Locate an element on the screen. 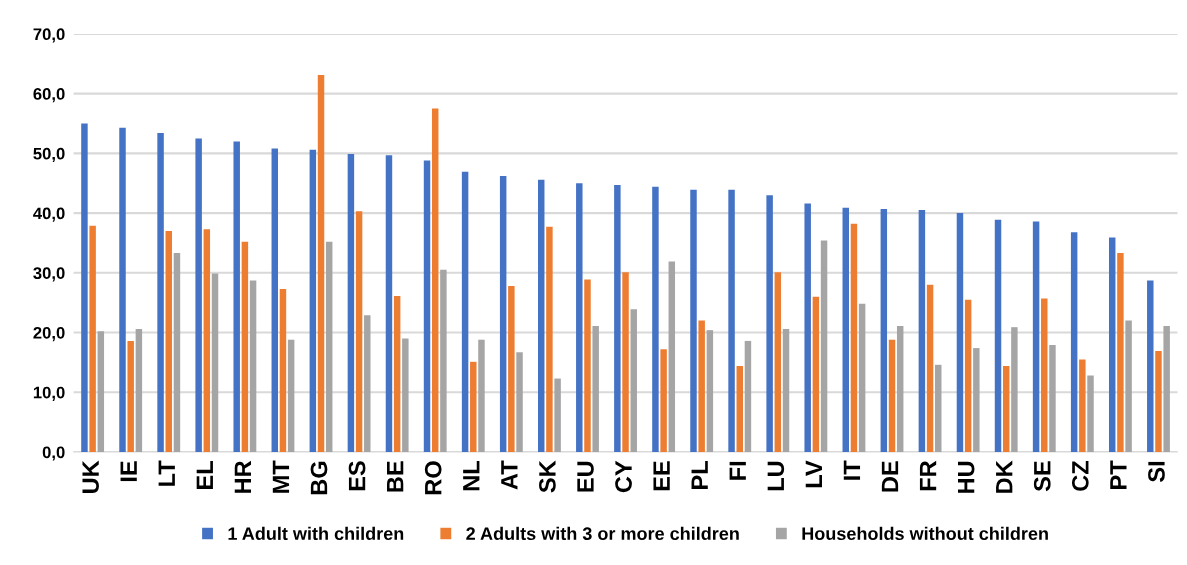  x-tick-label: LV is located at coordinates (813, 474).